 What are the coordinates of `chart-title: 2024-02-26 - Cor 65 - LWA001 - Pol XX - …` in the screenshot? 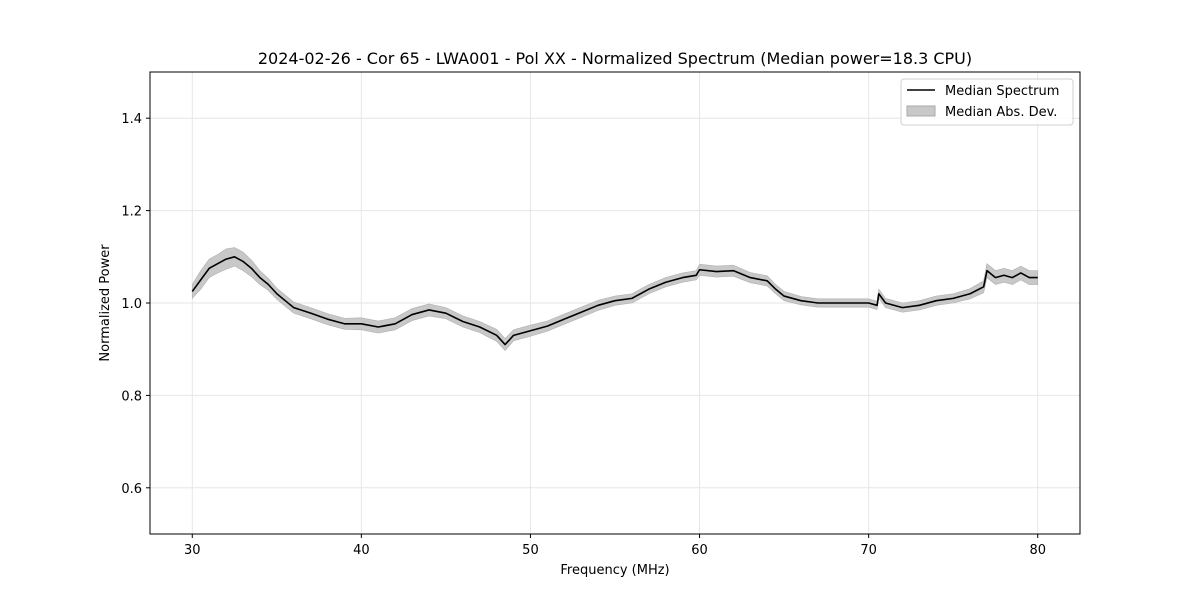 It's located at (615, 58).